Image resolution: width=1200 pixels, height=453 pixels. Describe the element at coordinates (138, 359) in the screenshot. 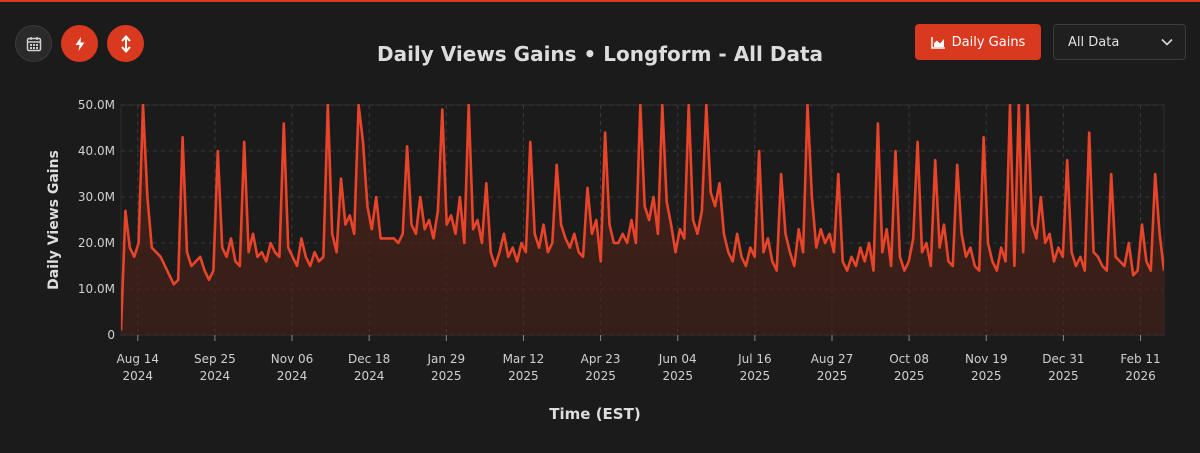

I see `x-tick-label: Aug 14` at that location.